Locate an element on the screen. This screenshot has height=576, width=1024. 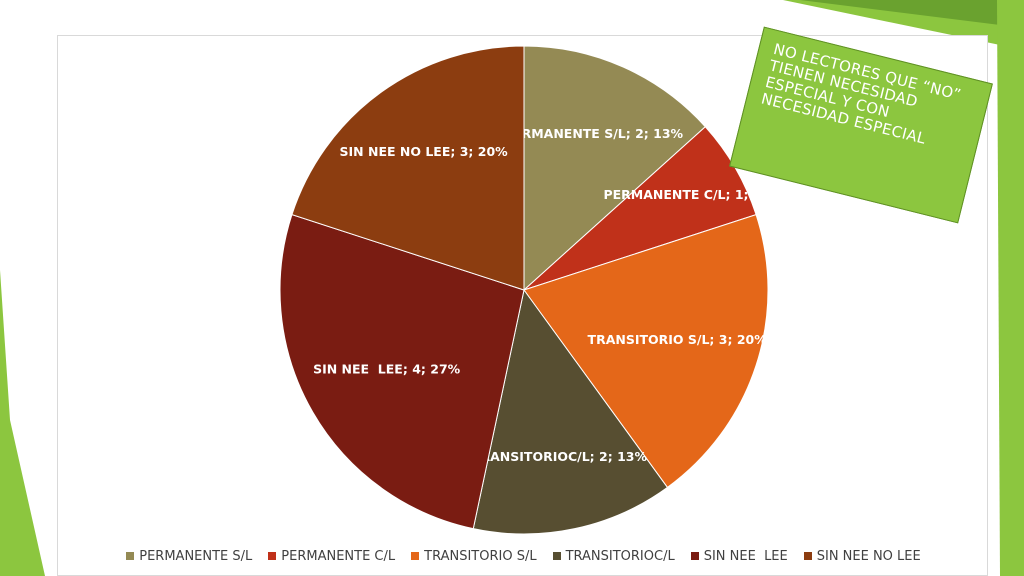
legend-item-4: SIN NEE LEE is located at coordinates (739, 556).